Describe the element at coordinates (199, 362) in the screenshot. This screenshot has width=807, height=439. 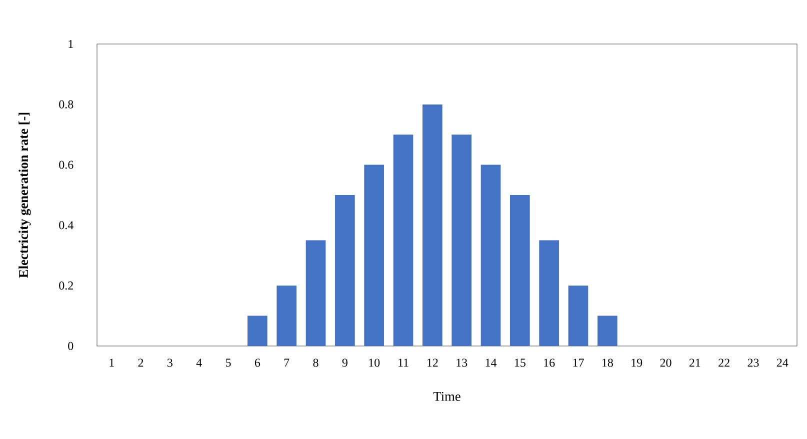
I see `x-tick-label: 4` at that location.